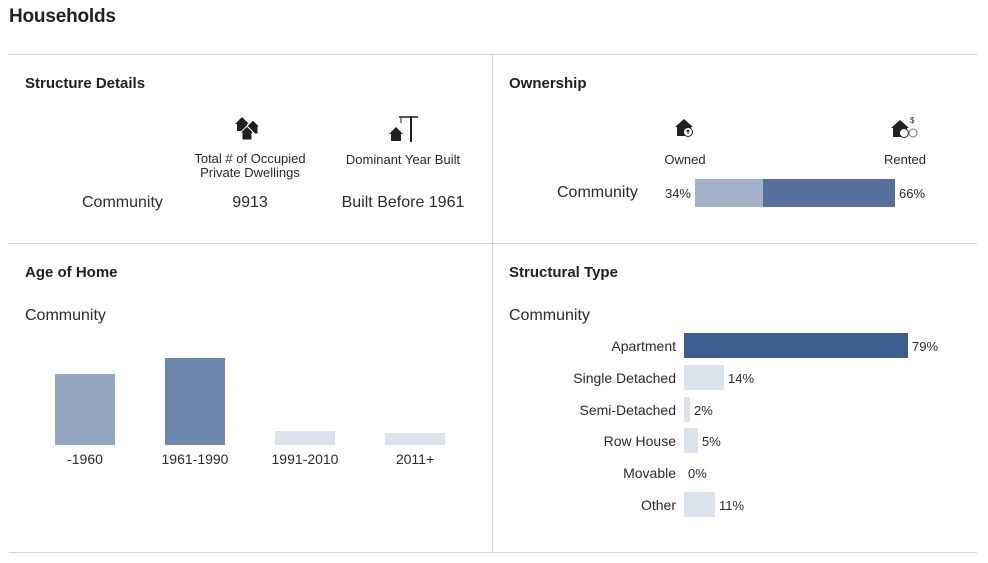 The height and width of the screenshot is (563, 988). I want to click on column-divider, so click(492, 303).